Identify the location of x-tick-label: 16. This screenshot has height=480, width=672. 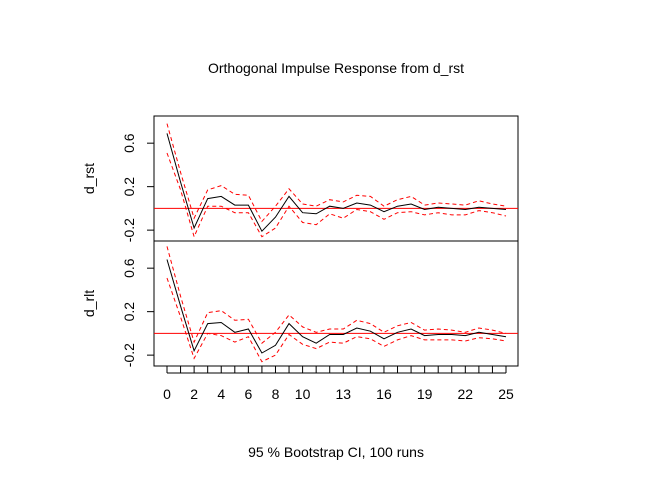
(384, 394).